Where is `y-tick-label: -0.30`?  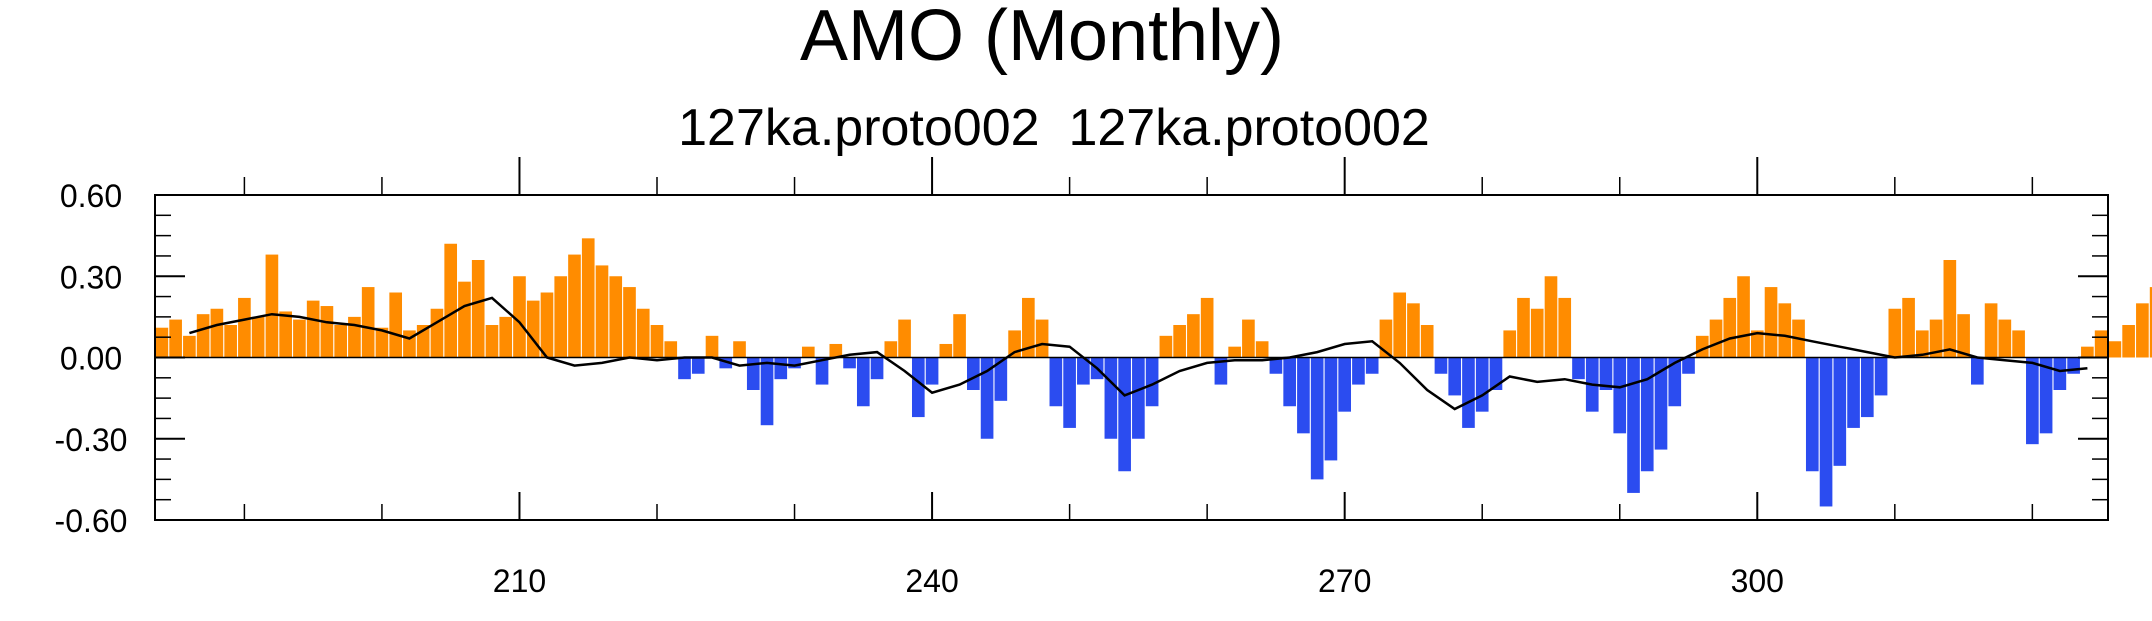 y-tick-label: -0.30 is located at coordinates (91, 440).